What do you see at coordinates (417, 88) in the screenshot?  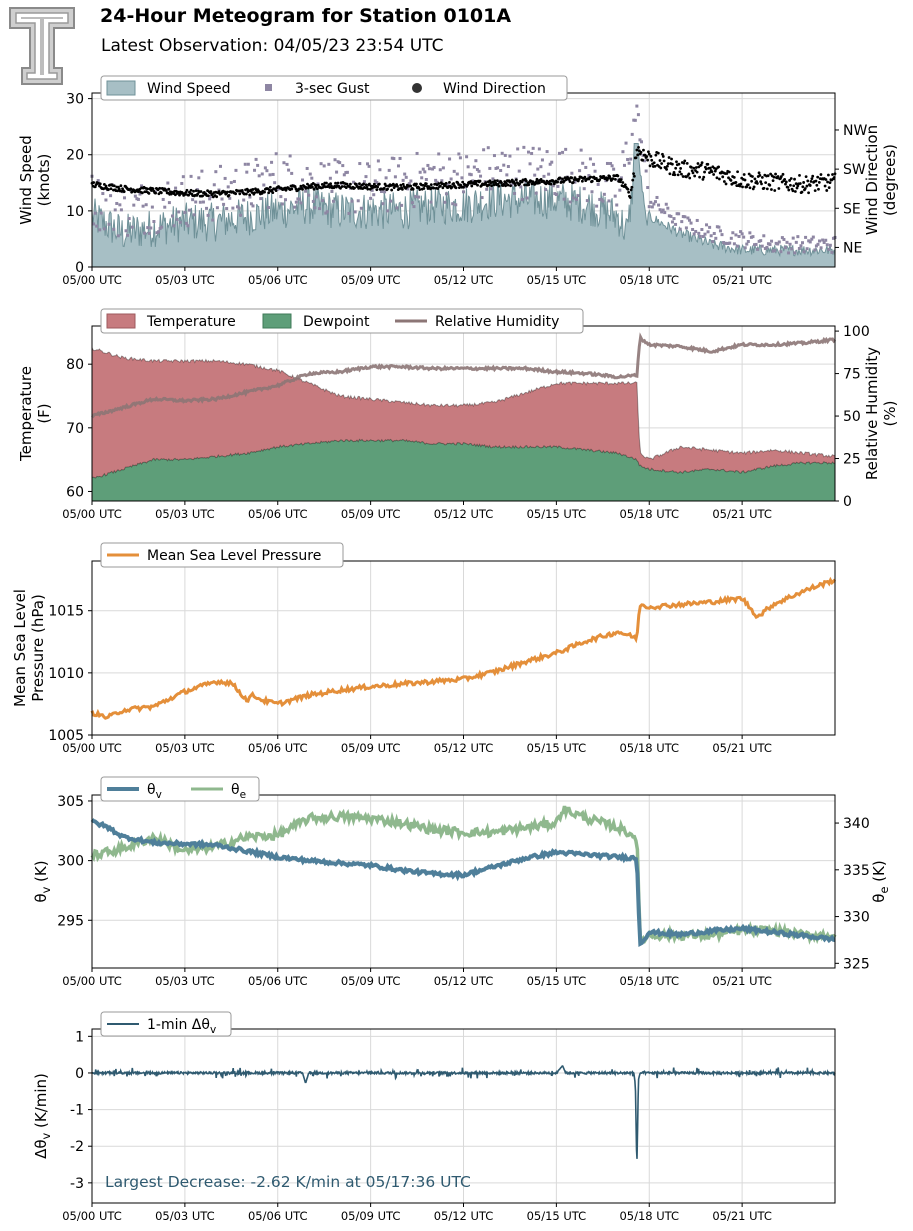 I see `legend-swatch` at bounding box center [417, 88].